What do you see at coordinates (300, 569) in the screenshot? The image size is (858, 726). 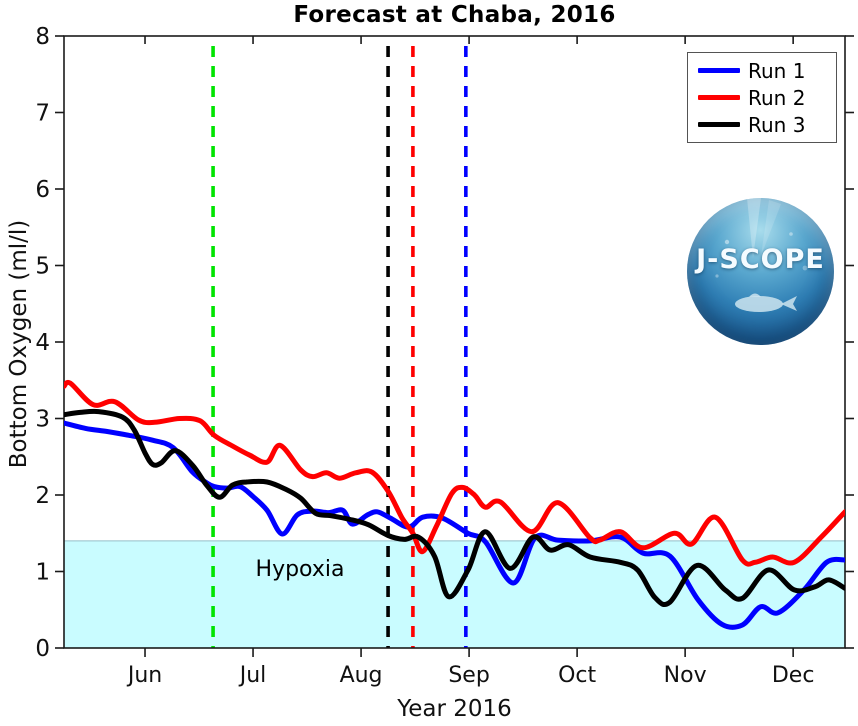 I see `hypoxia-region-label: Hypoxia` at bounding box center [300, 569].